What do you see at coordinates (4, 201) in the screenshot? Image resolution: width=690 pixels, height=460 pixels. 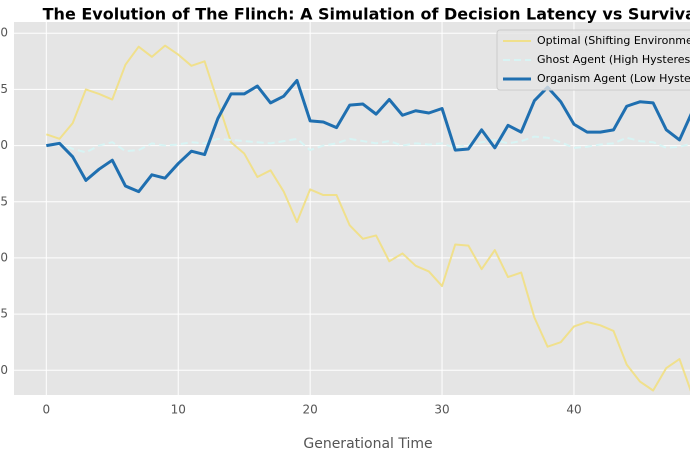 I see `y-tick-label: -0.5` at bounding box center [4, 201].